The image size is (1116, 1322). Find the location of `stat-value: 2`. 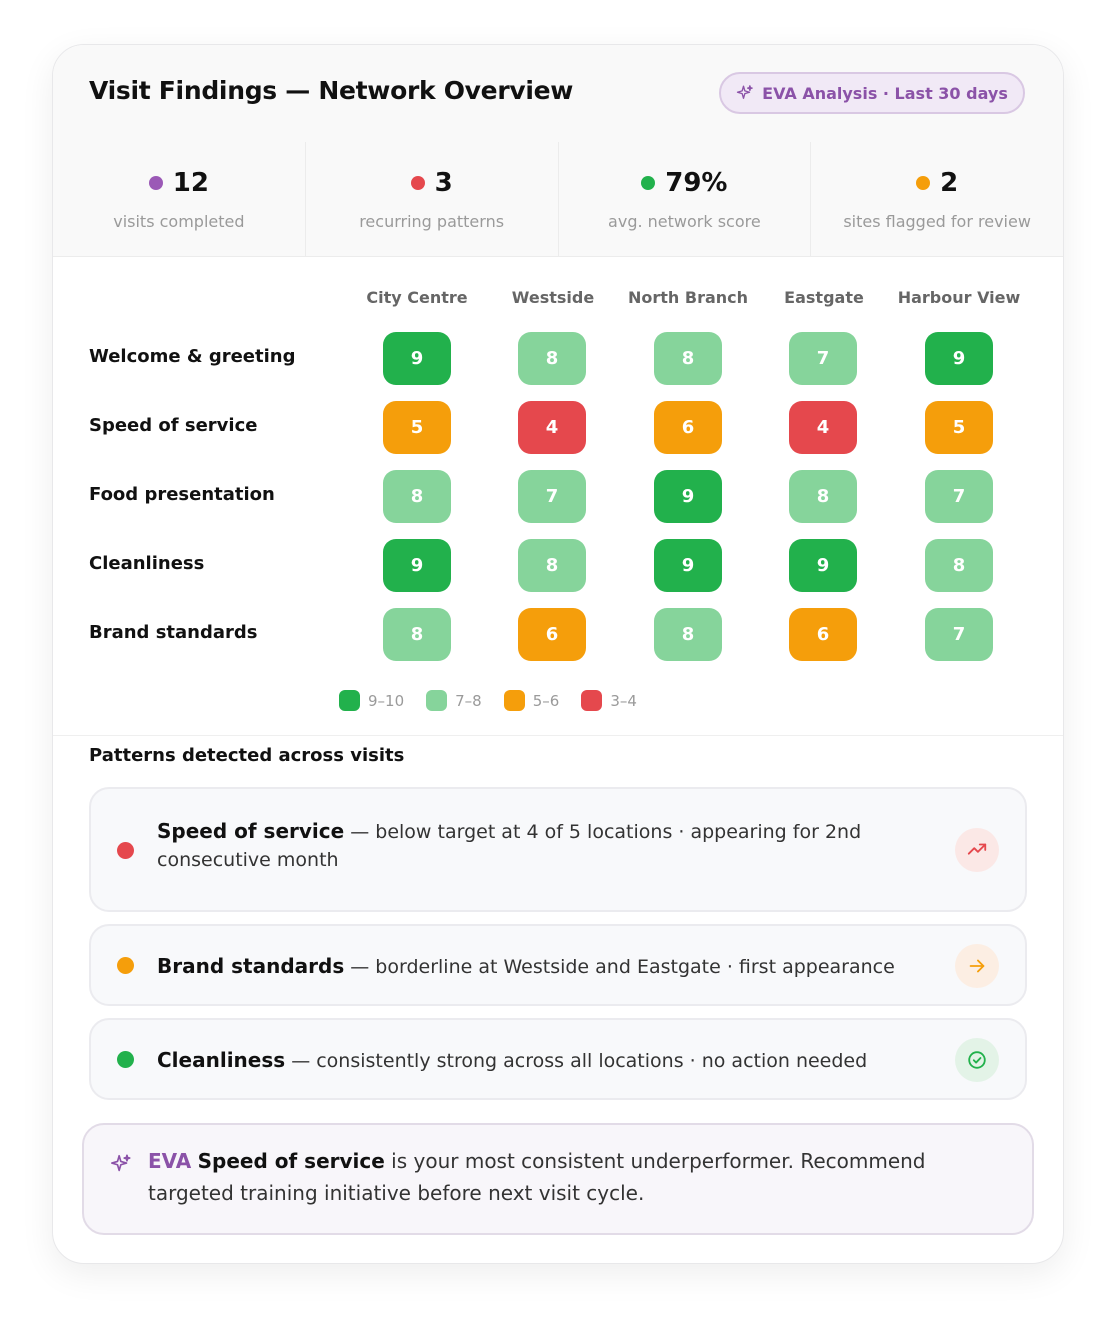

stat-value: 2 is located at coordinates (949, 183).